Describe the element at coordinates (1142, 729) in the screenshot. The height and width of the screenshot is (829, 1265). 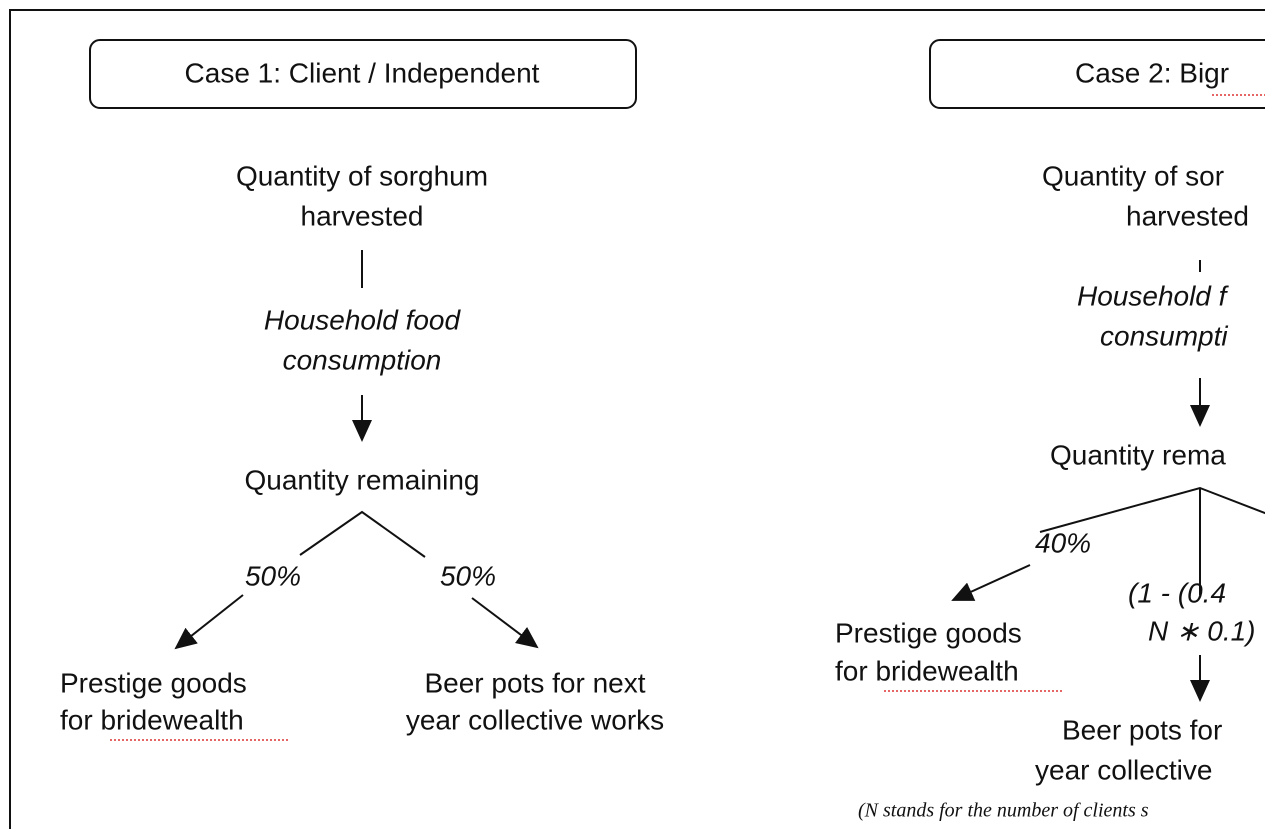
I see `node-text: Beer pots for` at that location.